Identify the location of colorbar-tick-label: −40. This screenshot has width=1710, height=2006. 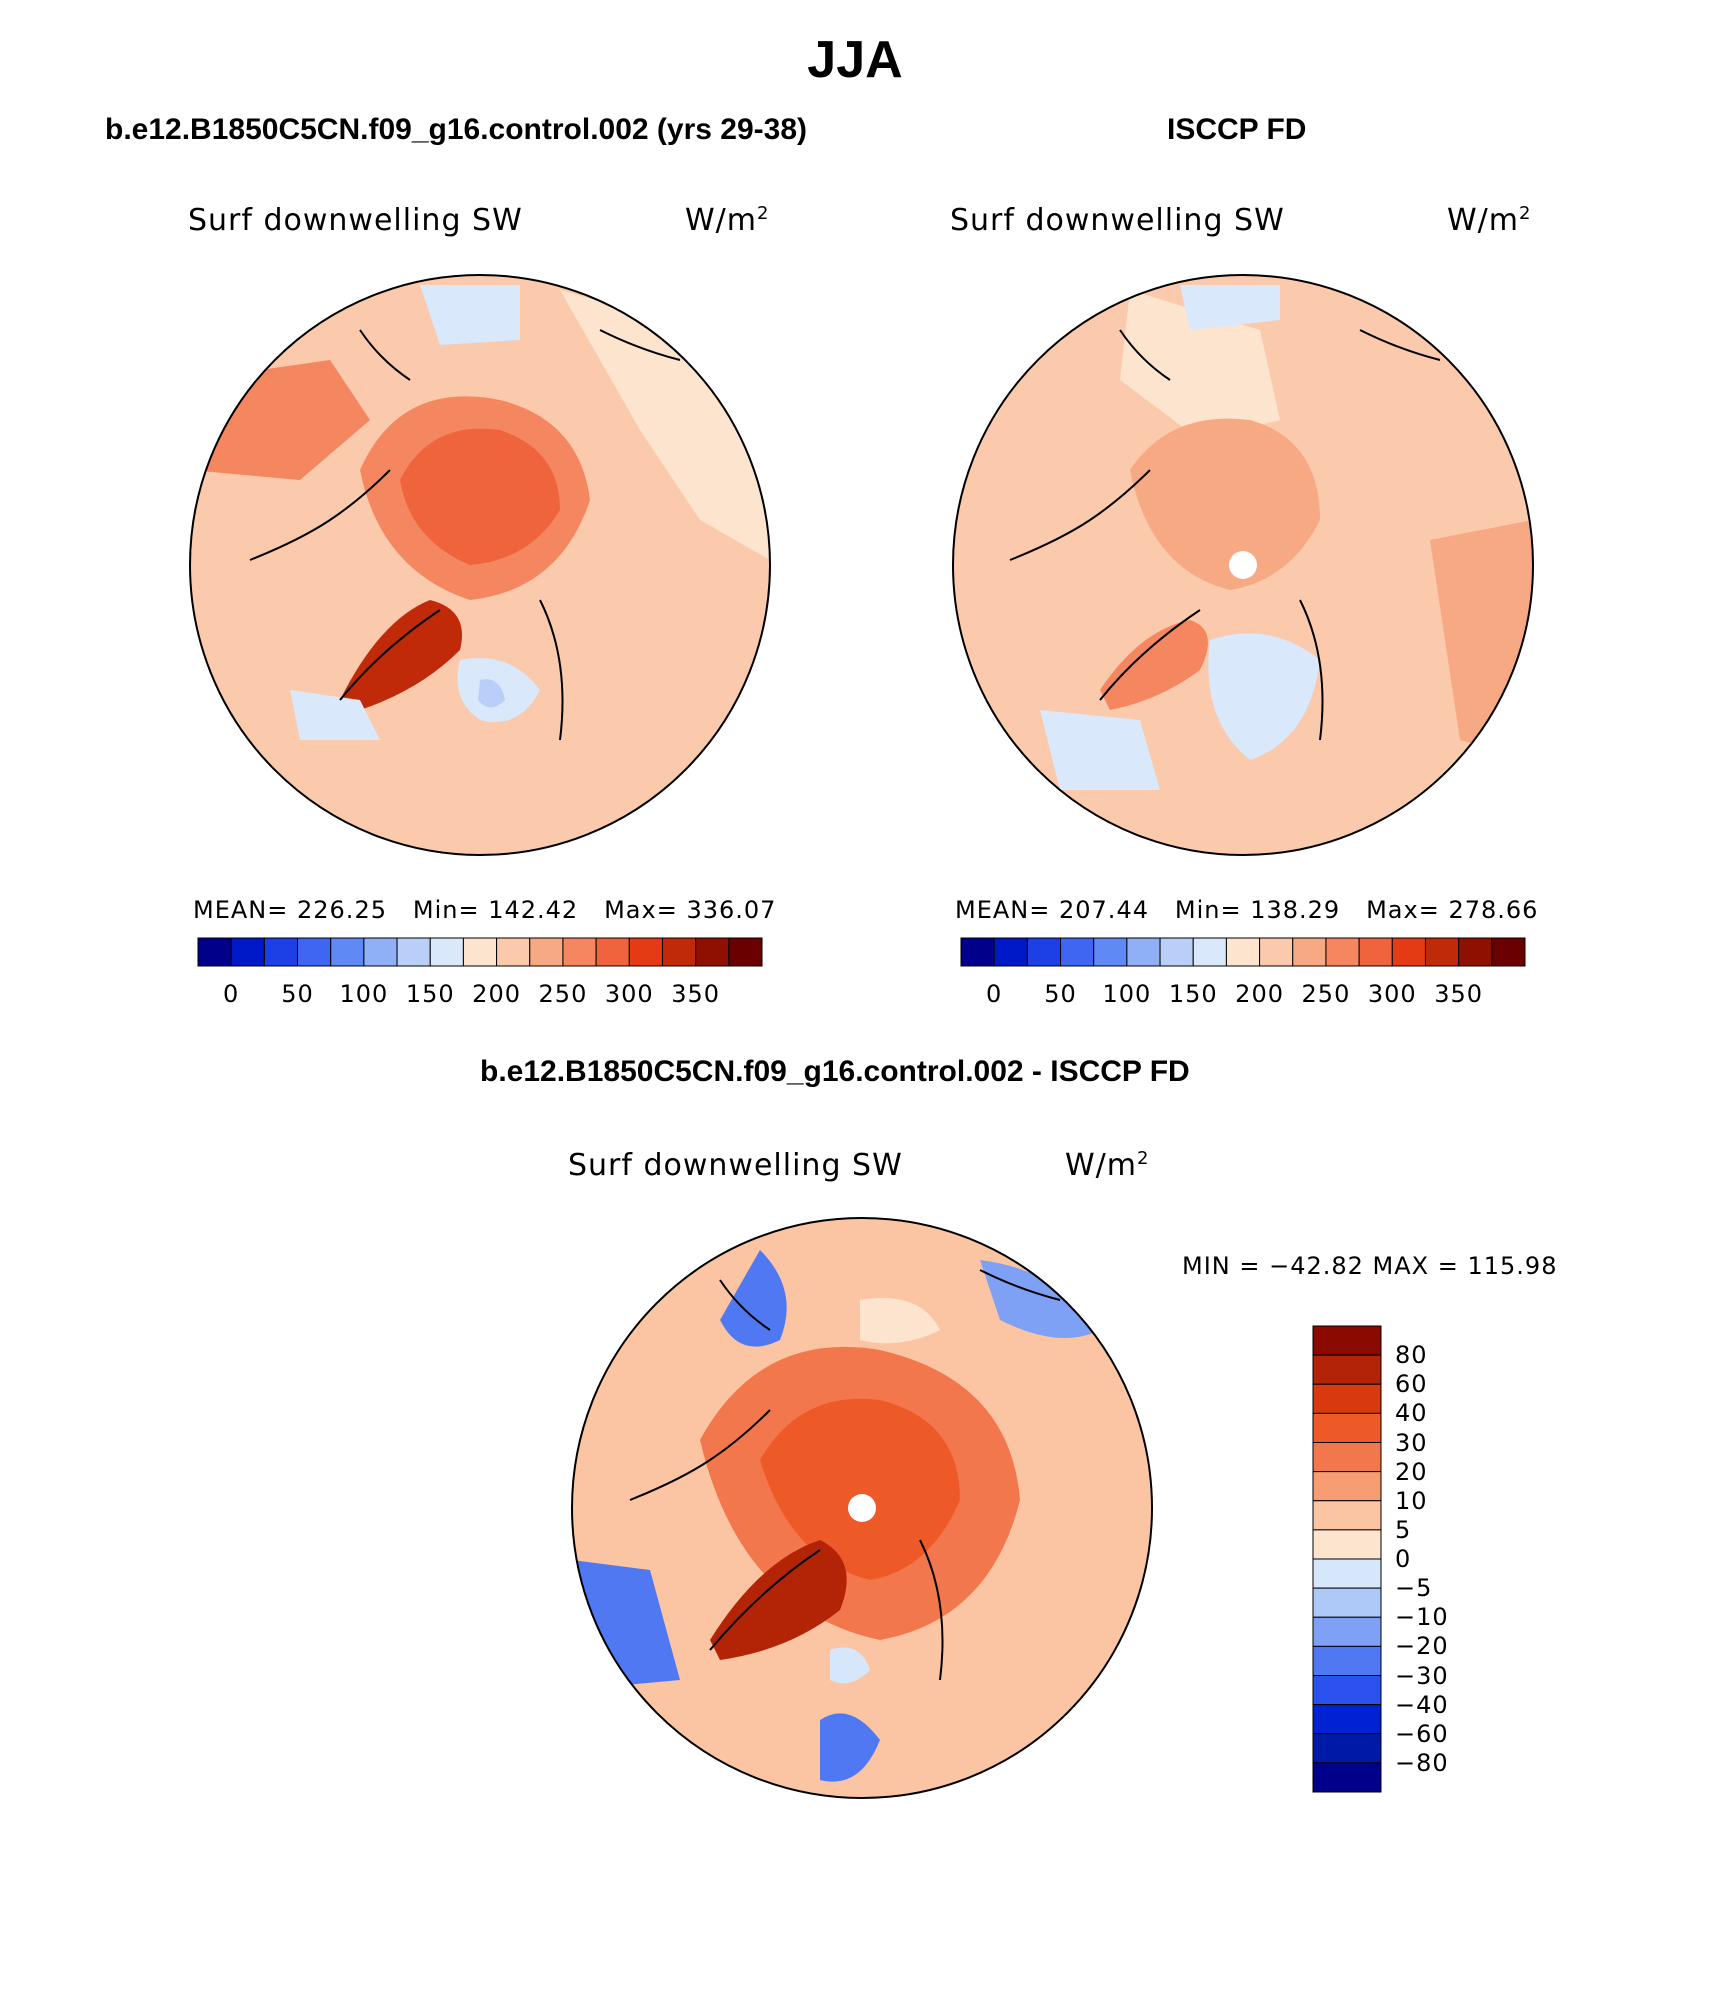
(1422, 1704).